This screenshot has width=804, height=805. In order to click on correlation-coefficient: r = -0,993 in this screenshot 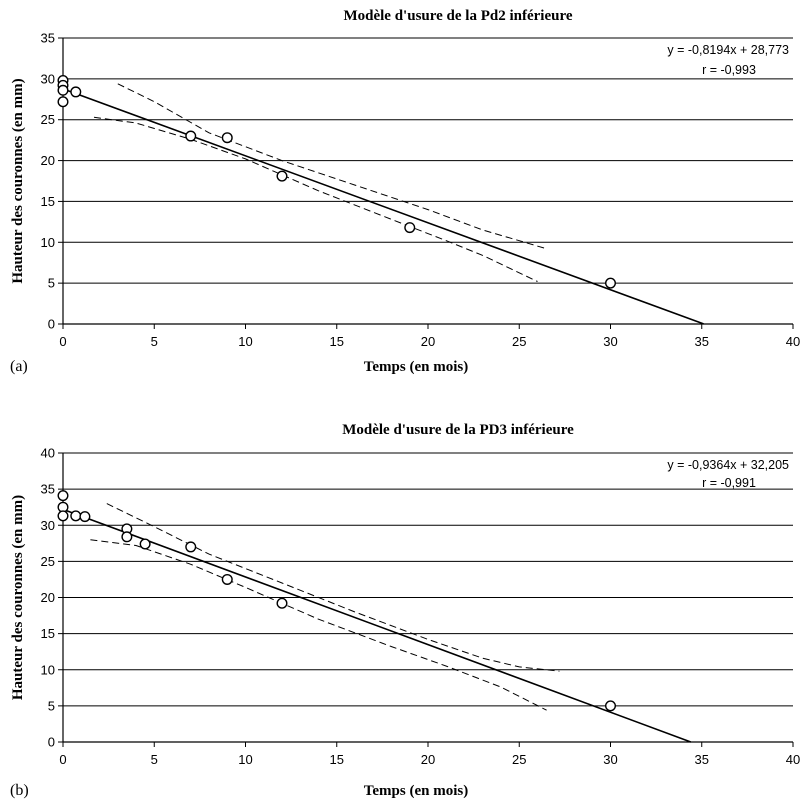, I will do `click(729, 70)`.